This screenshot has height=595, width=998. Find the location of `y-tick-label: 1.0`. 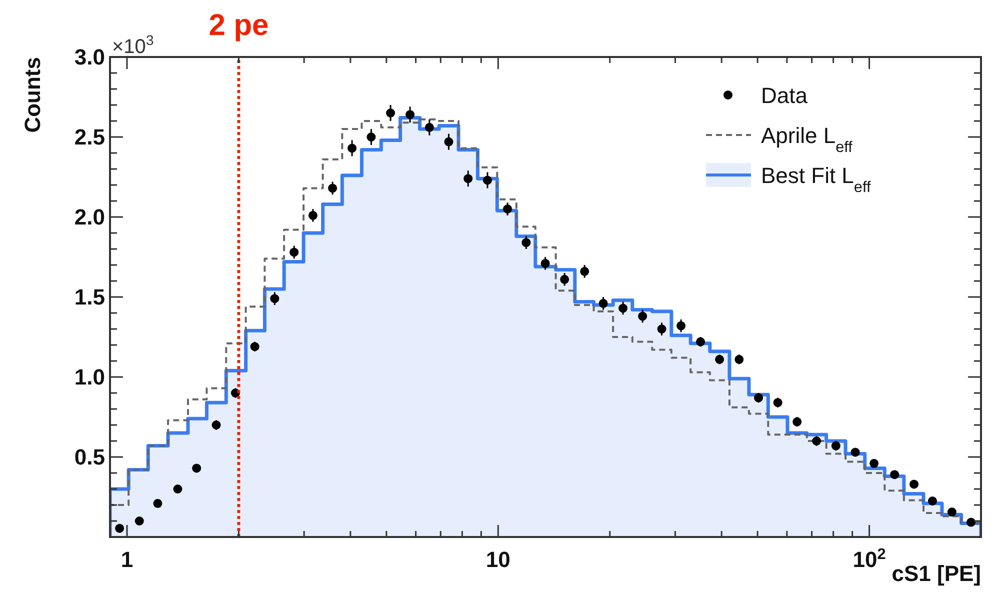

y-tick-label: 1.0 is located at coordinates (89, 377).